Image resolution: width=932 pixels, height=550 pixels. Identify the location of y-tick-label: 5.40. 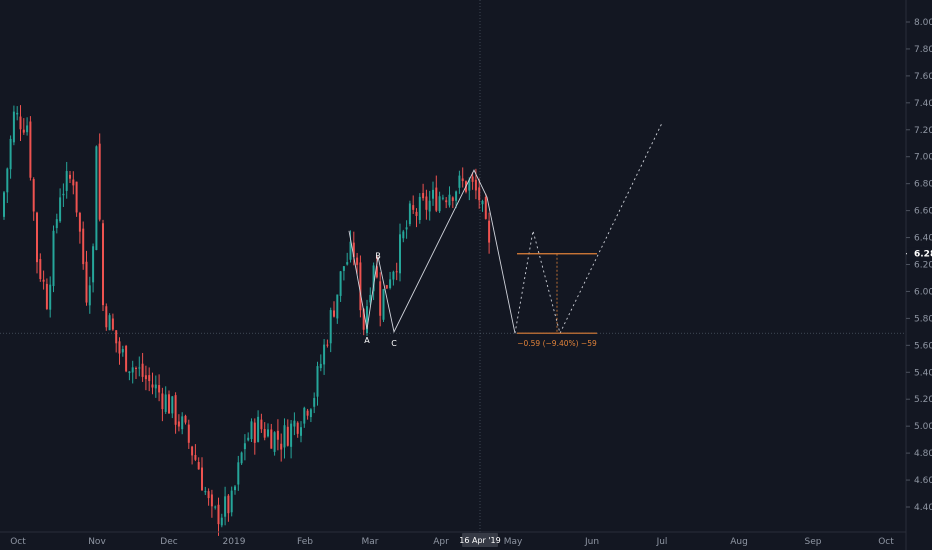
(923, 373).